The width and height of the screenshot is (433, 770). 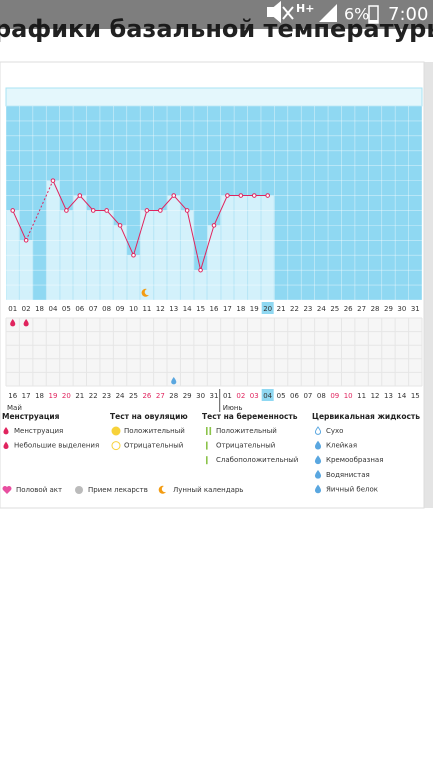 What do you see at coordinates (38, 431) in the screenshot?
I see `legend-item: Менструация` at bounding box center [38, 431].